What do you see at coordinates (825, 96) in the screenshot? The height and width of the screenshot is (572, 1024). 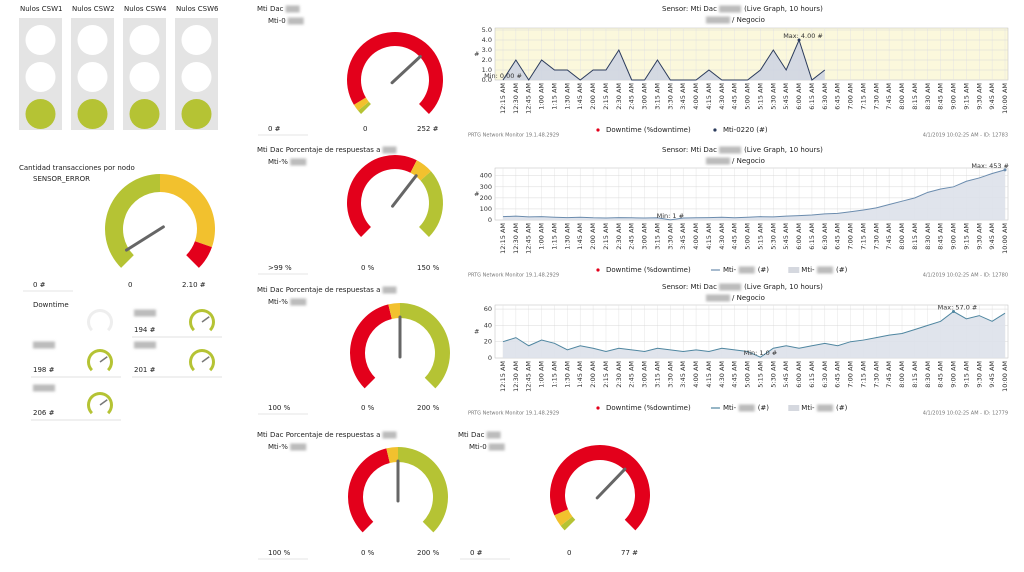 I see `x-tick-label: 6:30 AM` at bounding box center [825, 96].